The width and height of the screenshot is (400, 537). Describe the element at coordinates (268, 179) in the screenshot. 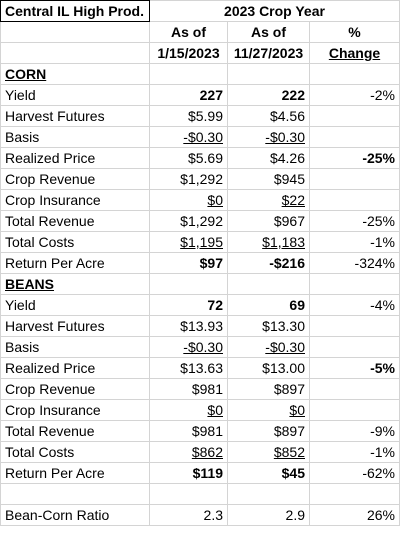

I see `value-cell: $945` at that location.